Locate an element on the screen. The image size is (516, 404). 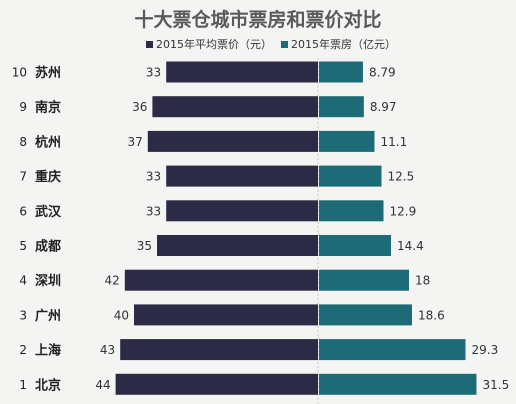
city-label: 南京 is located at coordinates (48, 108).